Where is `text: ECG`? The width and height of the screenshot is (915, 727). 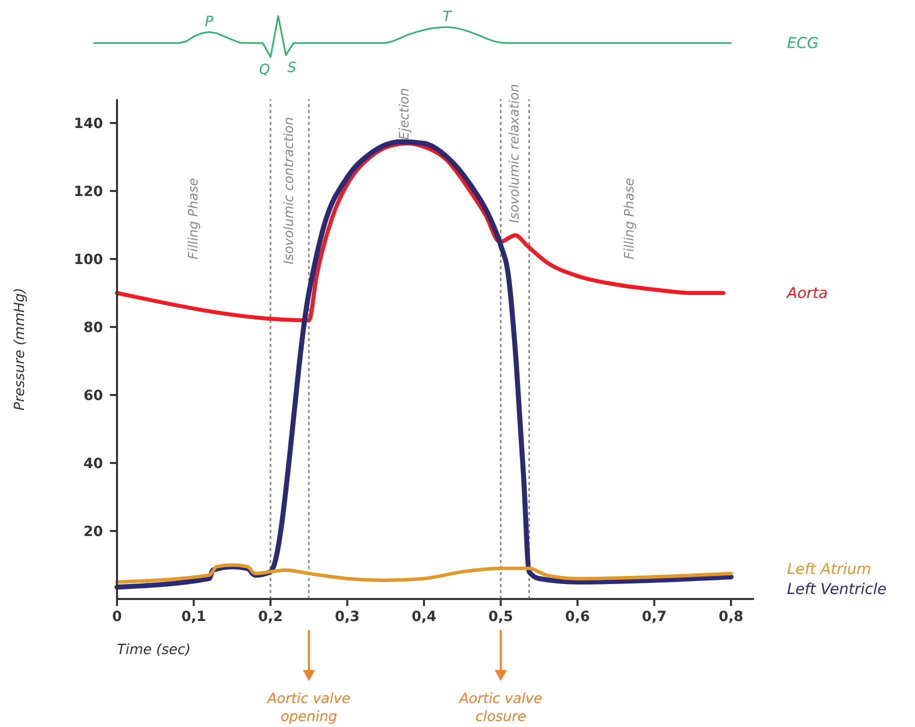 text: ECG is located at coordinates (803, 43).